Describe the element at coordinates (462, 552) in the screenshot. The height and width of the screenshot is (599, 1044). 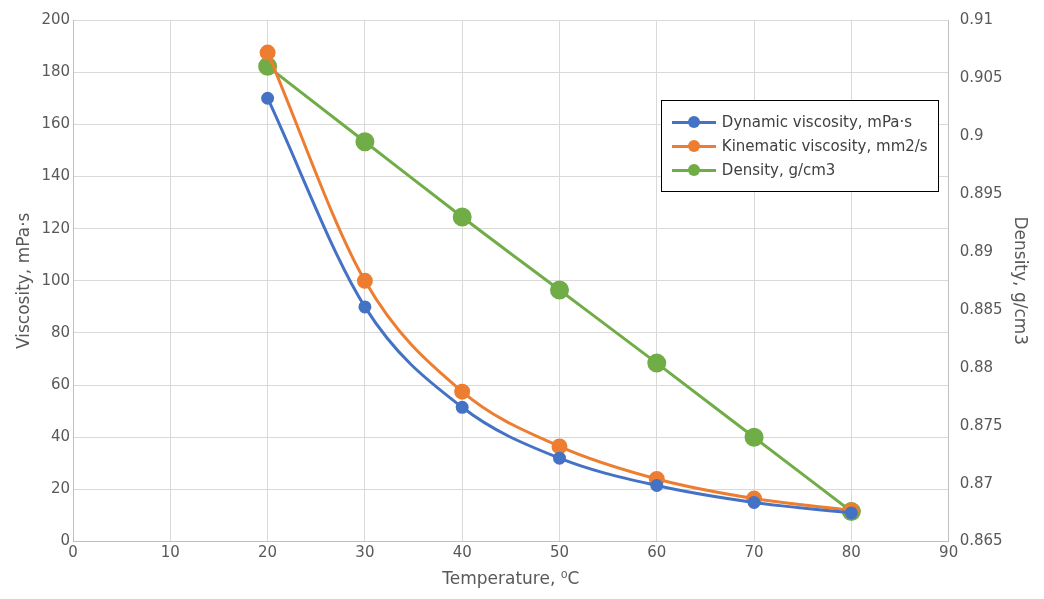
I see `x-tick-label: 40` at that location.